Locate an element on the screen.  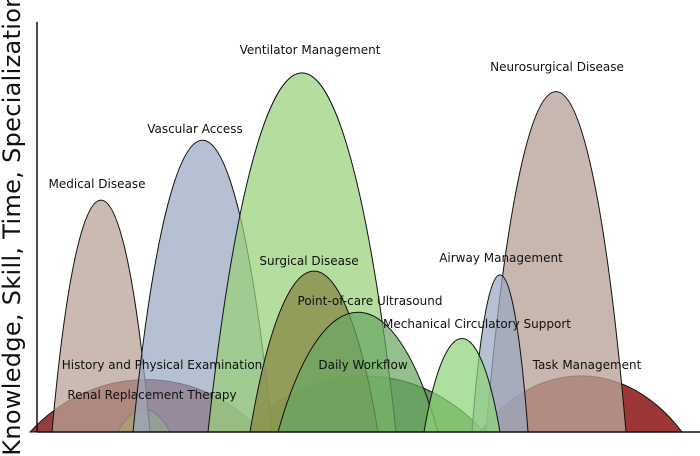
label-surgical-disease: Surgical Disease is located at coordinates (308, 261).